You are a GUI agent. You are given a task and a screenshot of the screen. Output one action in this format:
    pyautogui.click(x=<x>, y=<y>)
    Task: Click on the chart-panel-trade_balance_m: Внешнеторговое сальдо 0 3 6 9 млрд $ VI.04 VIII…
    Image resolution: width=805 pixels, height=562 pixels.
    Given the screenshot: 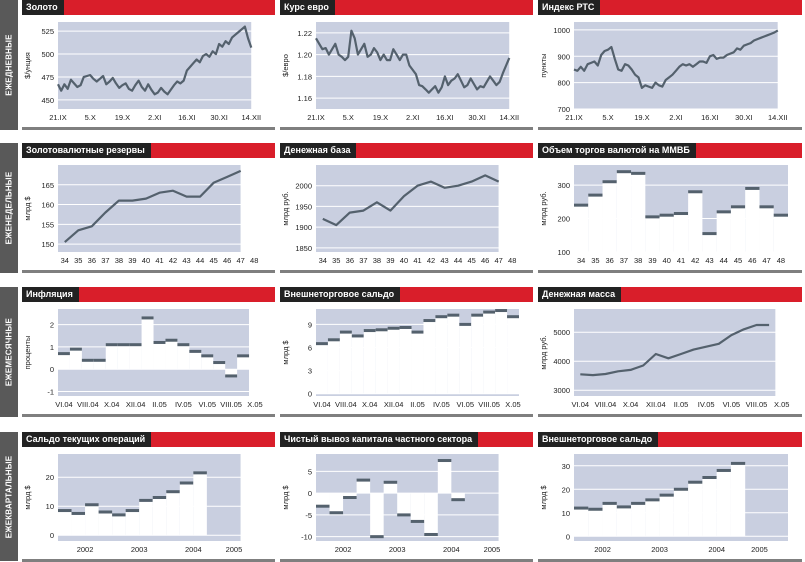 What is the action you would take?
    pyautogui.click(x=406, y=352)
    